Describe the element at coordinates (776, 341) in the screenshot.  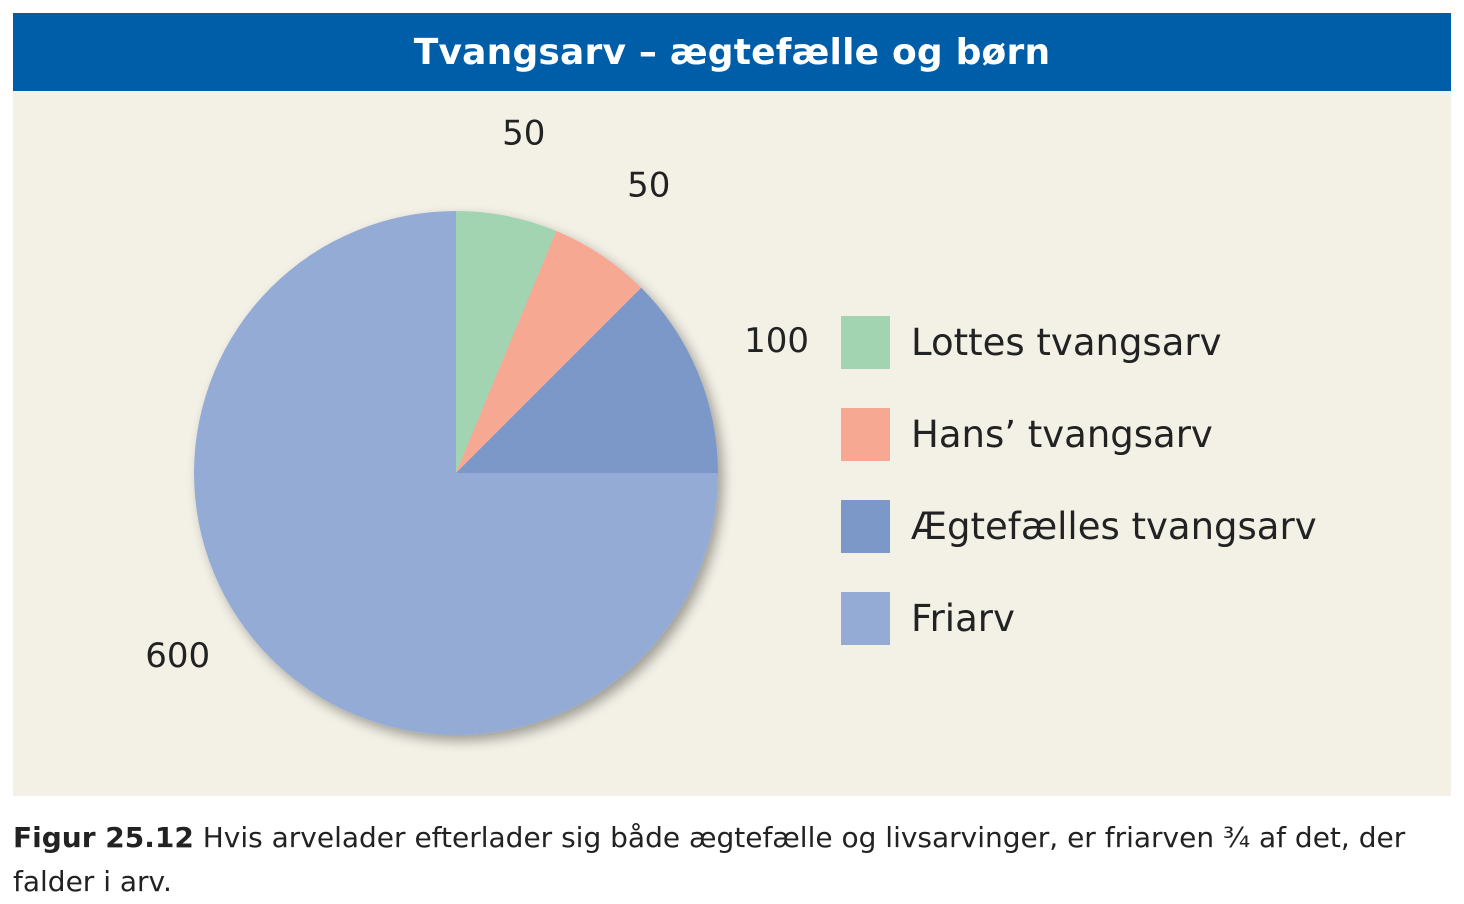
I see `value-label-gtef-lles-tvangsarv: 100` at that location.